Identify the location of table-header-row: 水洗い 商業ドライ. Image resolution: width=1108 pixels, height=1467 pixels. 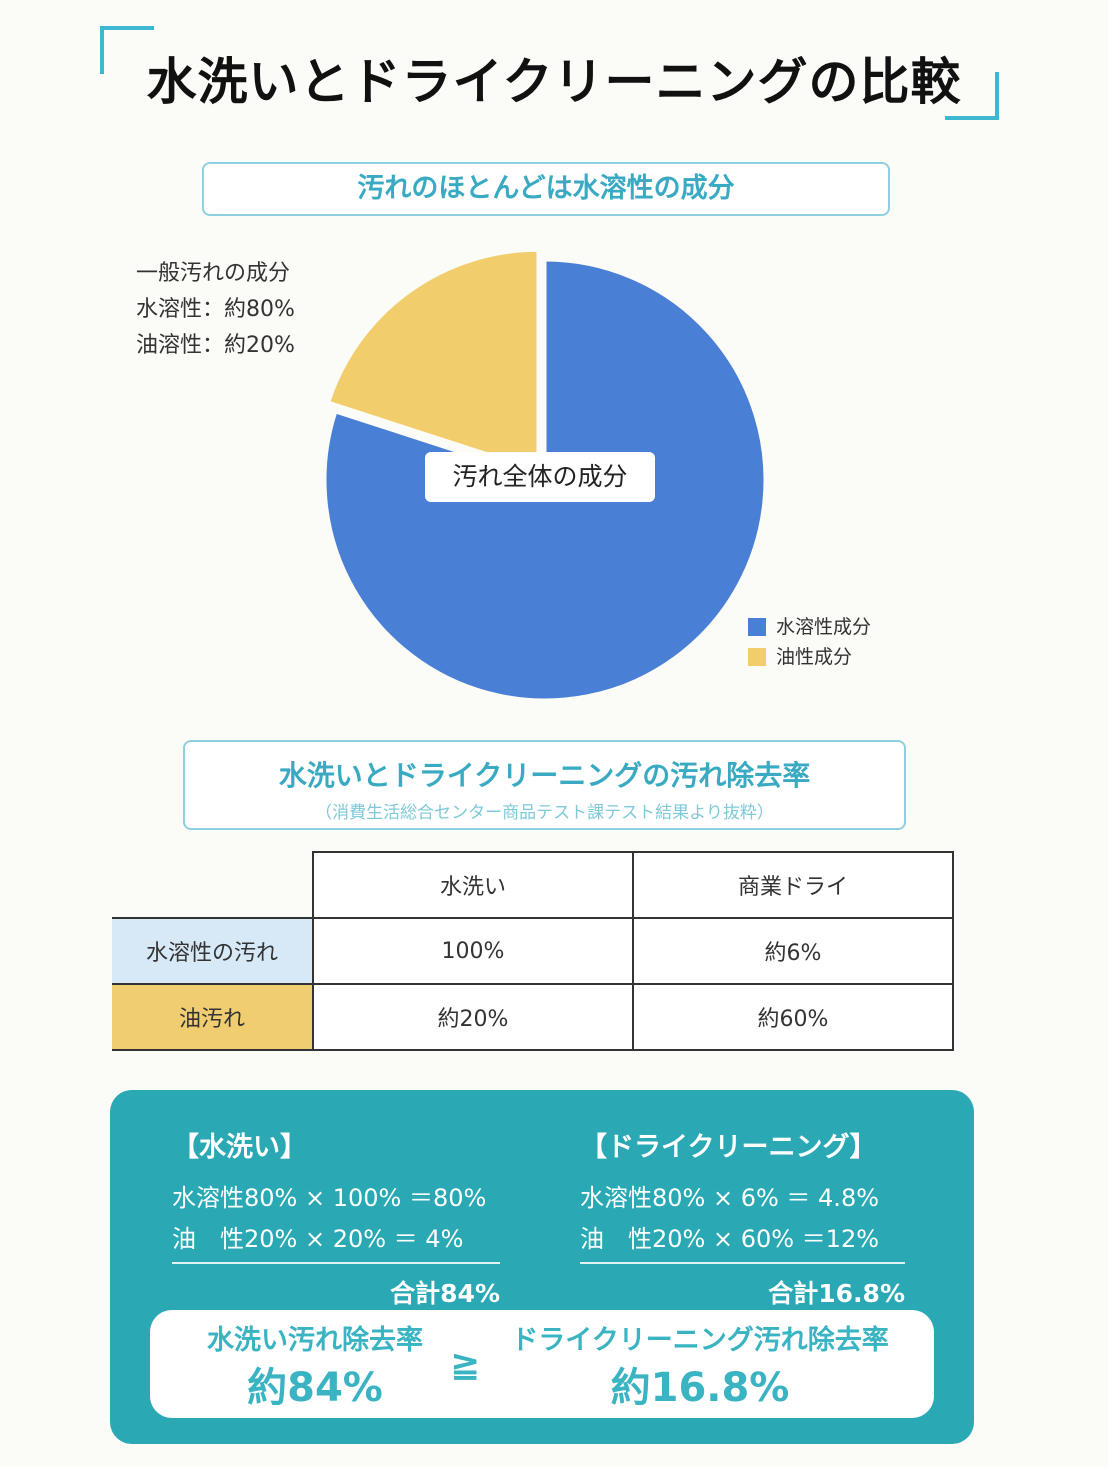
(533, 885).